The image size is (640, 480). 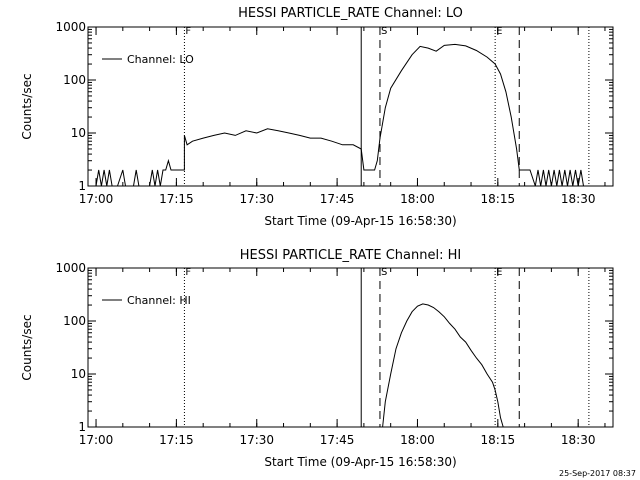 I want to click on legend-label: Channel: LO, so click(x=160, y=59).